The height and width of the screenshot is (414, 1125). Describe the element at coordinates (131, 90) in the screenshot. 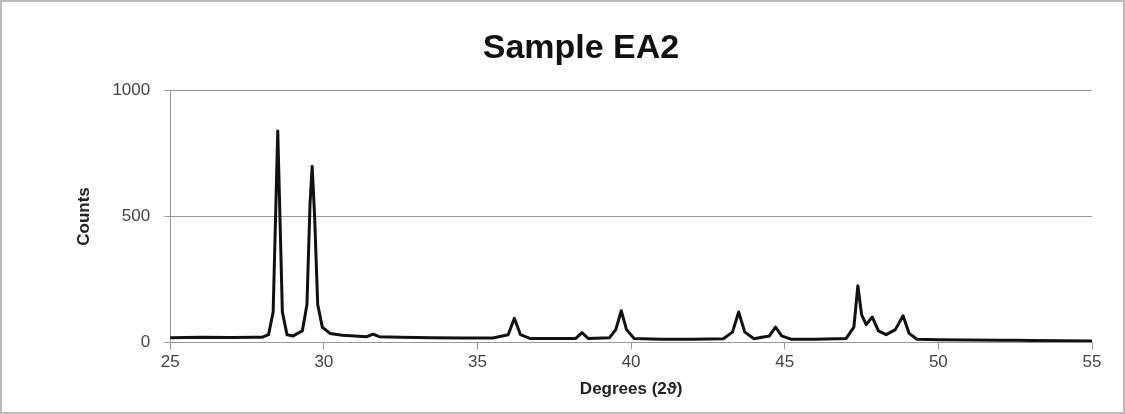

I see `y-tick-label: 1000` at that location.